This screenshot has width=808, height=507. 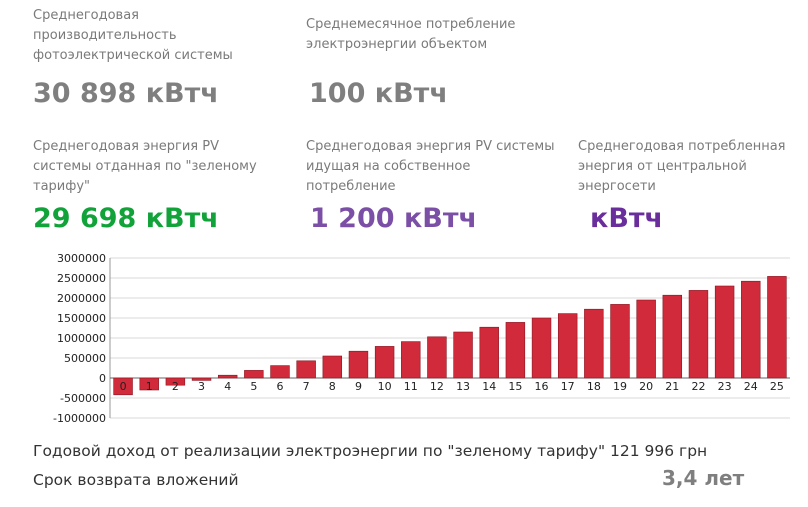 What do you see at coordinates (136, 480) in the screenshot?
I see `payback-label: Срок возврата вложений` at bounding box center [136, 480].